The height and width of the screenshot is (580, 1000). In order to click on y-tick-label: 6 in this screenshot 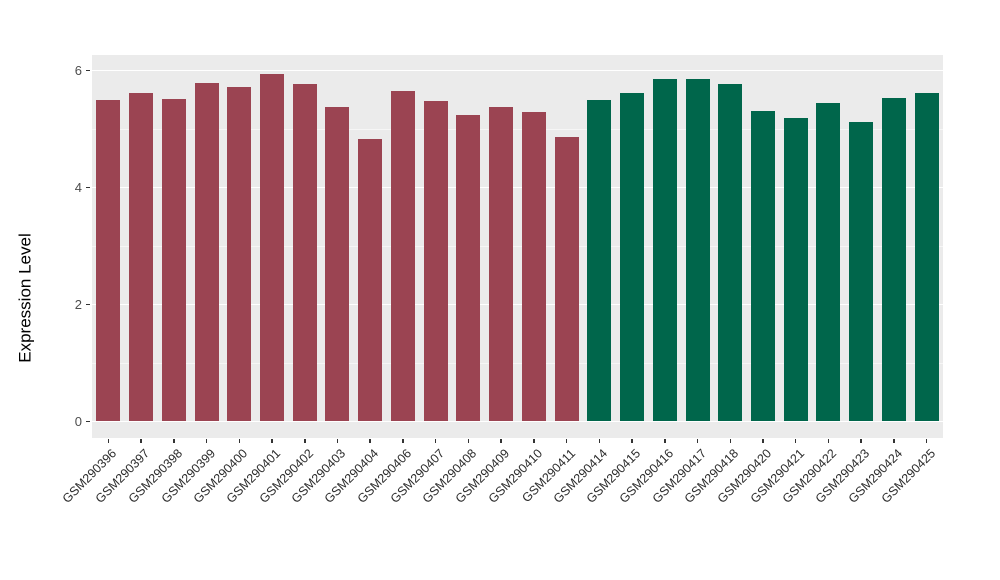, I will do `click(78, 70)`.